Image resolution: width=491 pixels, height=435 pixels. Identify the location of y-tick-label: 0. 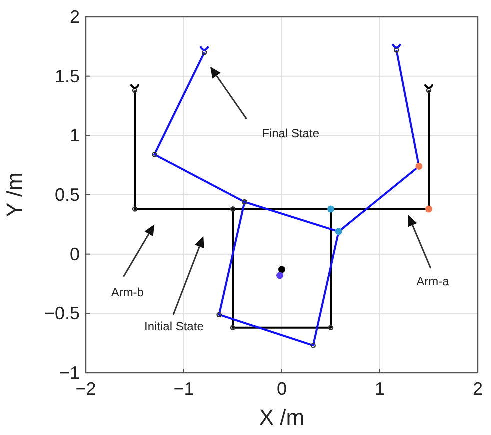
(75, 254).